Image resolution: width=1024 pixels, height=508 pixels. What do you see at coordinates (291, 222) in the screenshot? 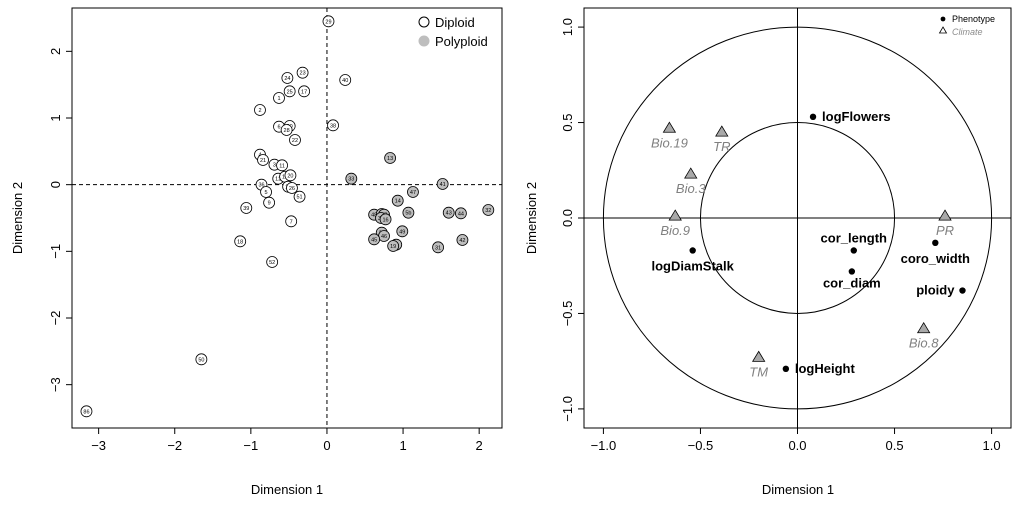
I see `point-label: 7` at bounding box center [291, 222].